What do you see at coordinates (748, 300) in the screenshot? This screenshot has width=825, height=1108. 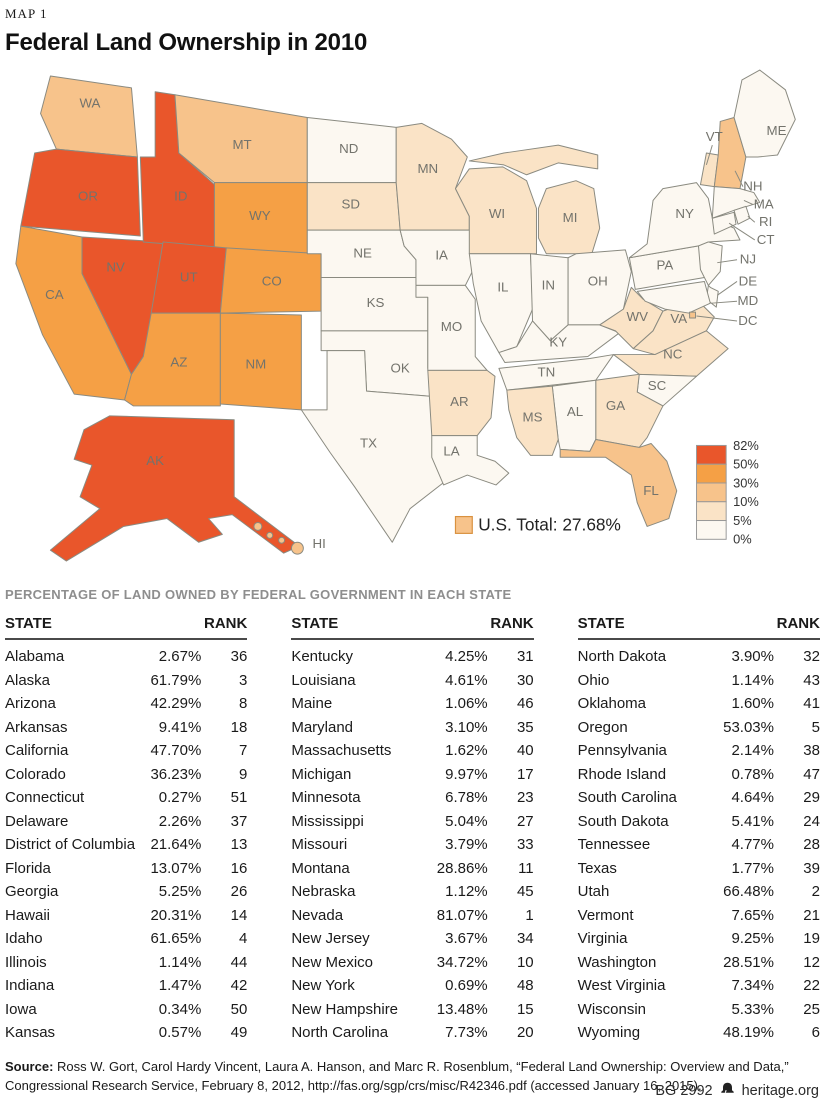 I see `state-label-MD: MD` at bounding box center [748, 300].